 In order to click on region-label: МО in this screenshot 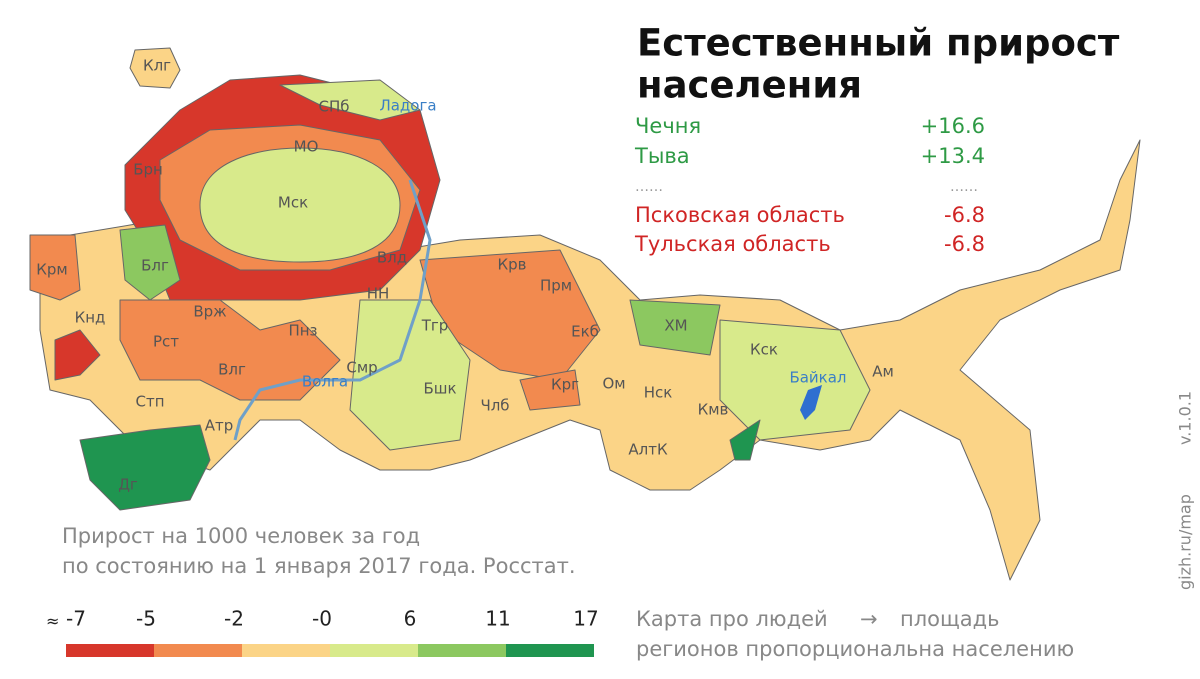, I will do `click(306, 147)`.